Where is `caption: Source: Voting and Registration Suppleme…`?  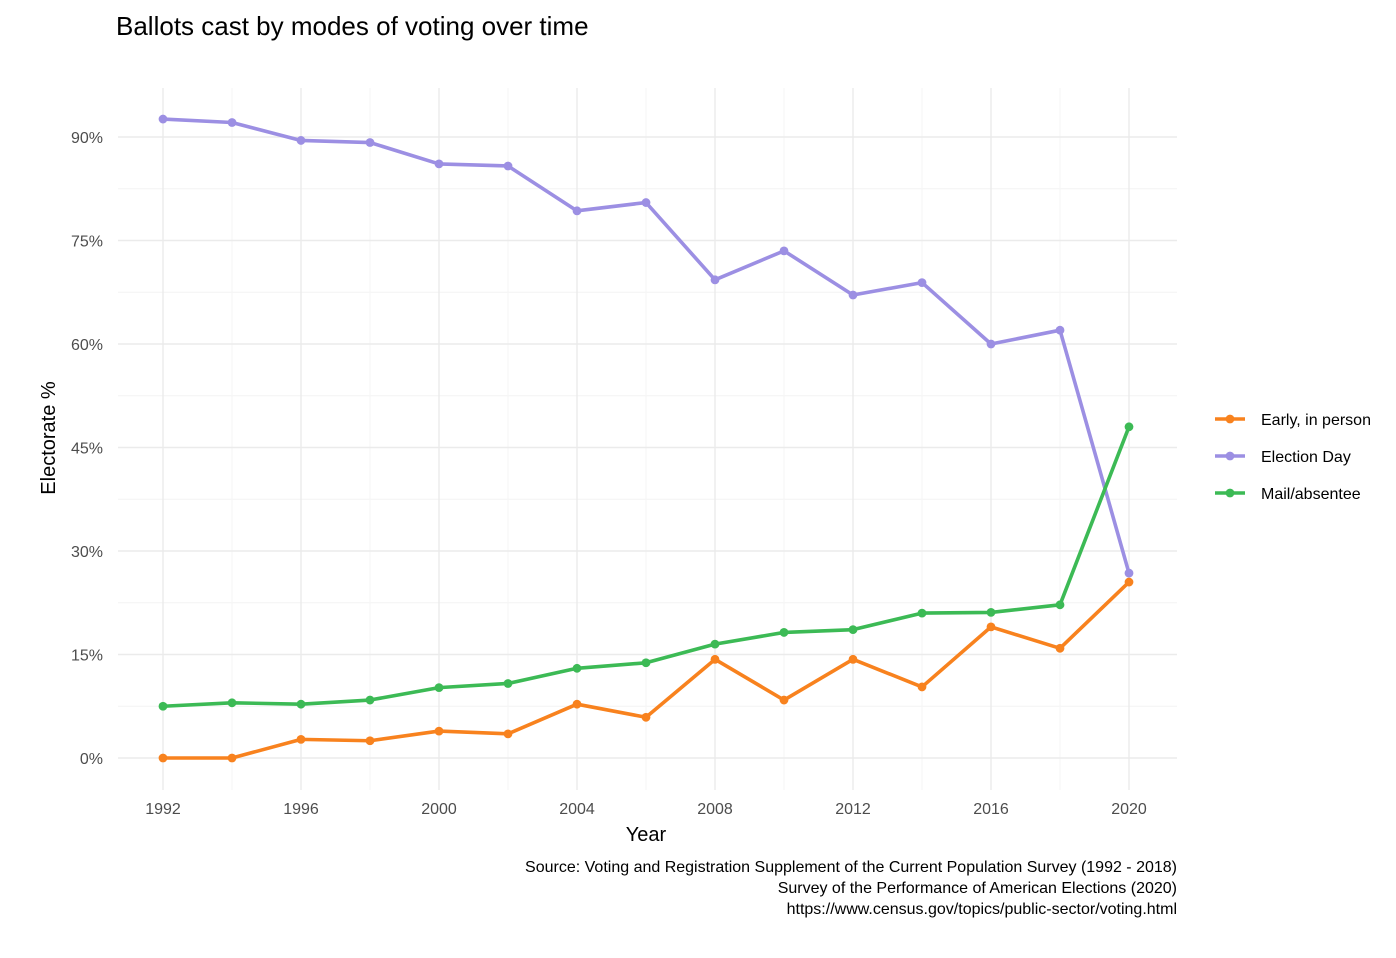
caption: Source: Voting and Registration Suppleme… is located at coordinates (851, 888).